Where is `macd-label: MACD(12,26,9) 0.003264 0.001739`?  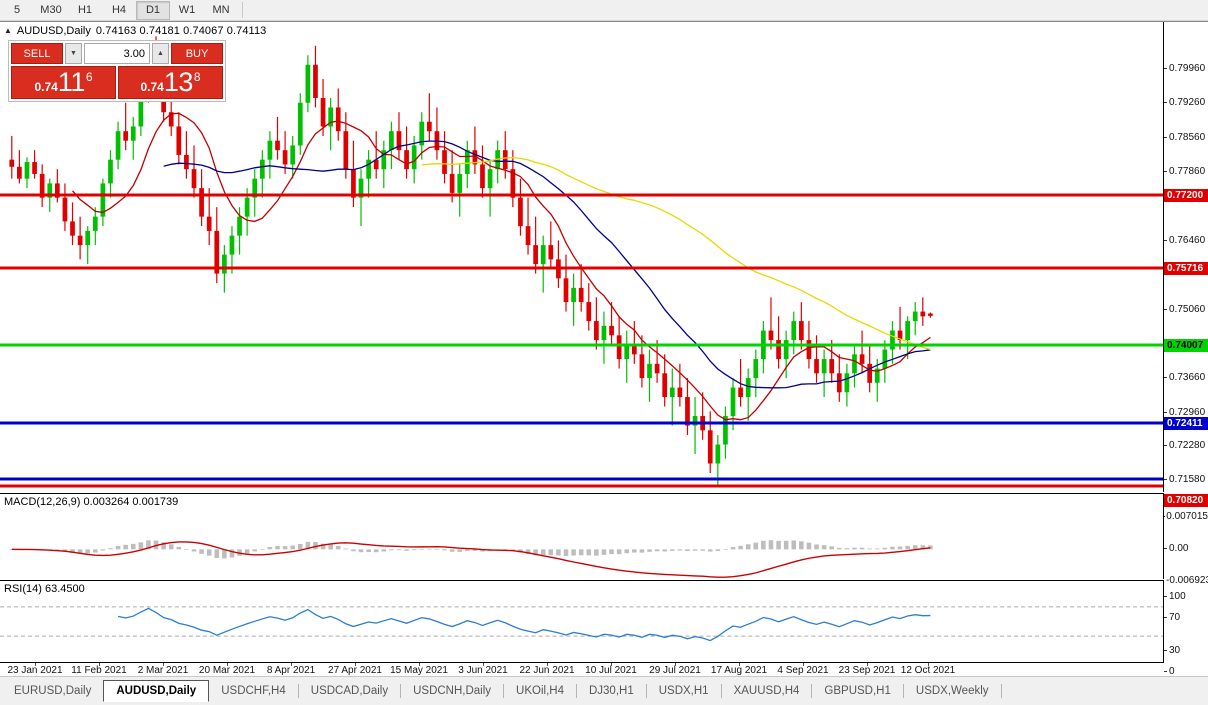 macd-label: MACD(12,26,9) 0.003264 0.001739 is located at coordinates (91, 502).